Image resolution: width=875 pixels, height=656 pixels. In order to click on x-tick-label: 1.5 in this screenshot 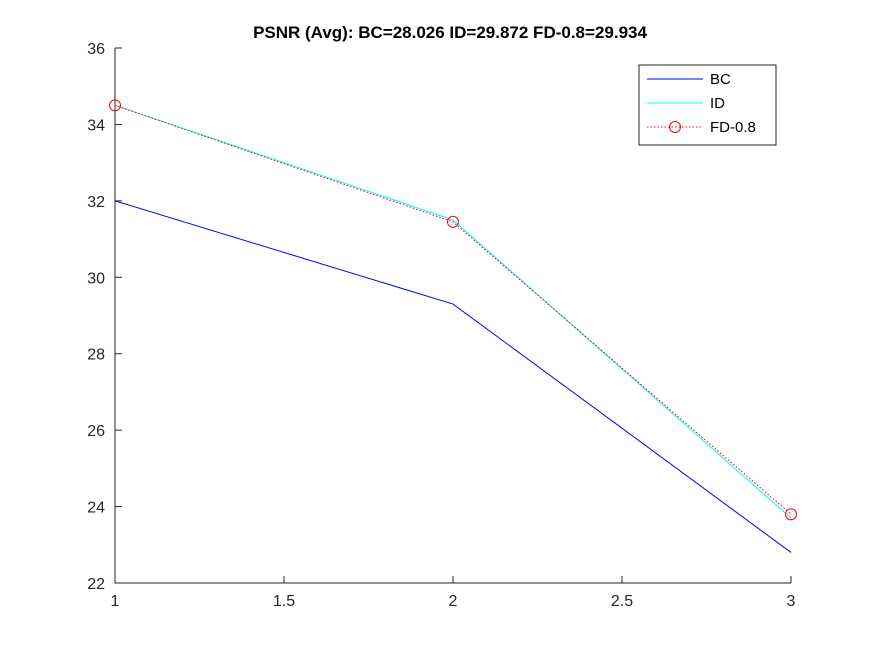, I will do `click(284, 601)`.